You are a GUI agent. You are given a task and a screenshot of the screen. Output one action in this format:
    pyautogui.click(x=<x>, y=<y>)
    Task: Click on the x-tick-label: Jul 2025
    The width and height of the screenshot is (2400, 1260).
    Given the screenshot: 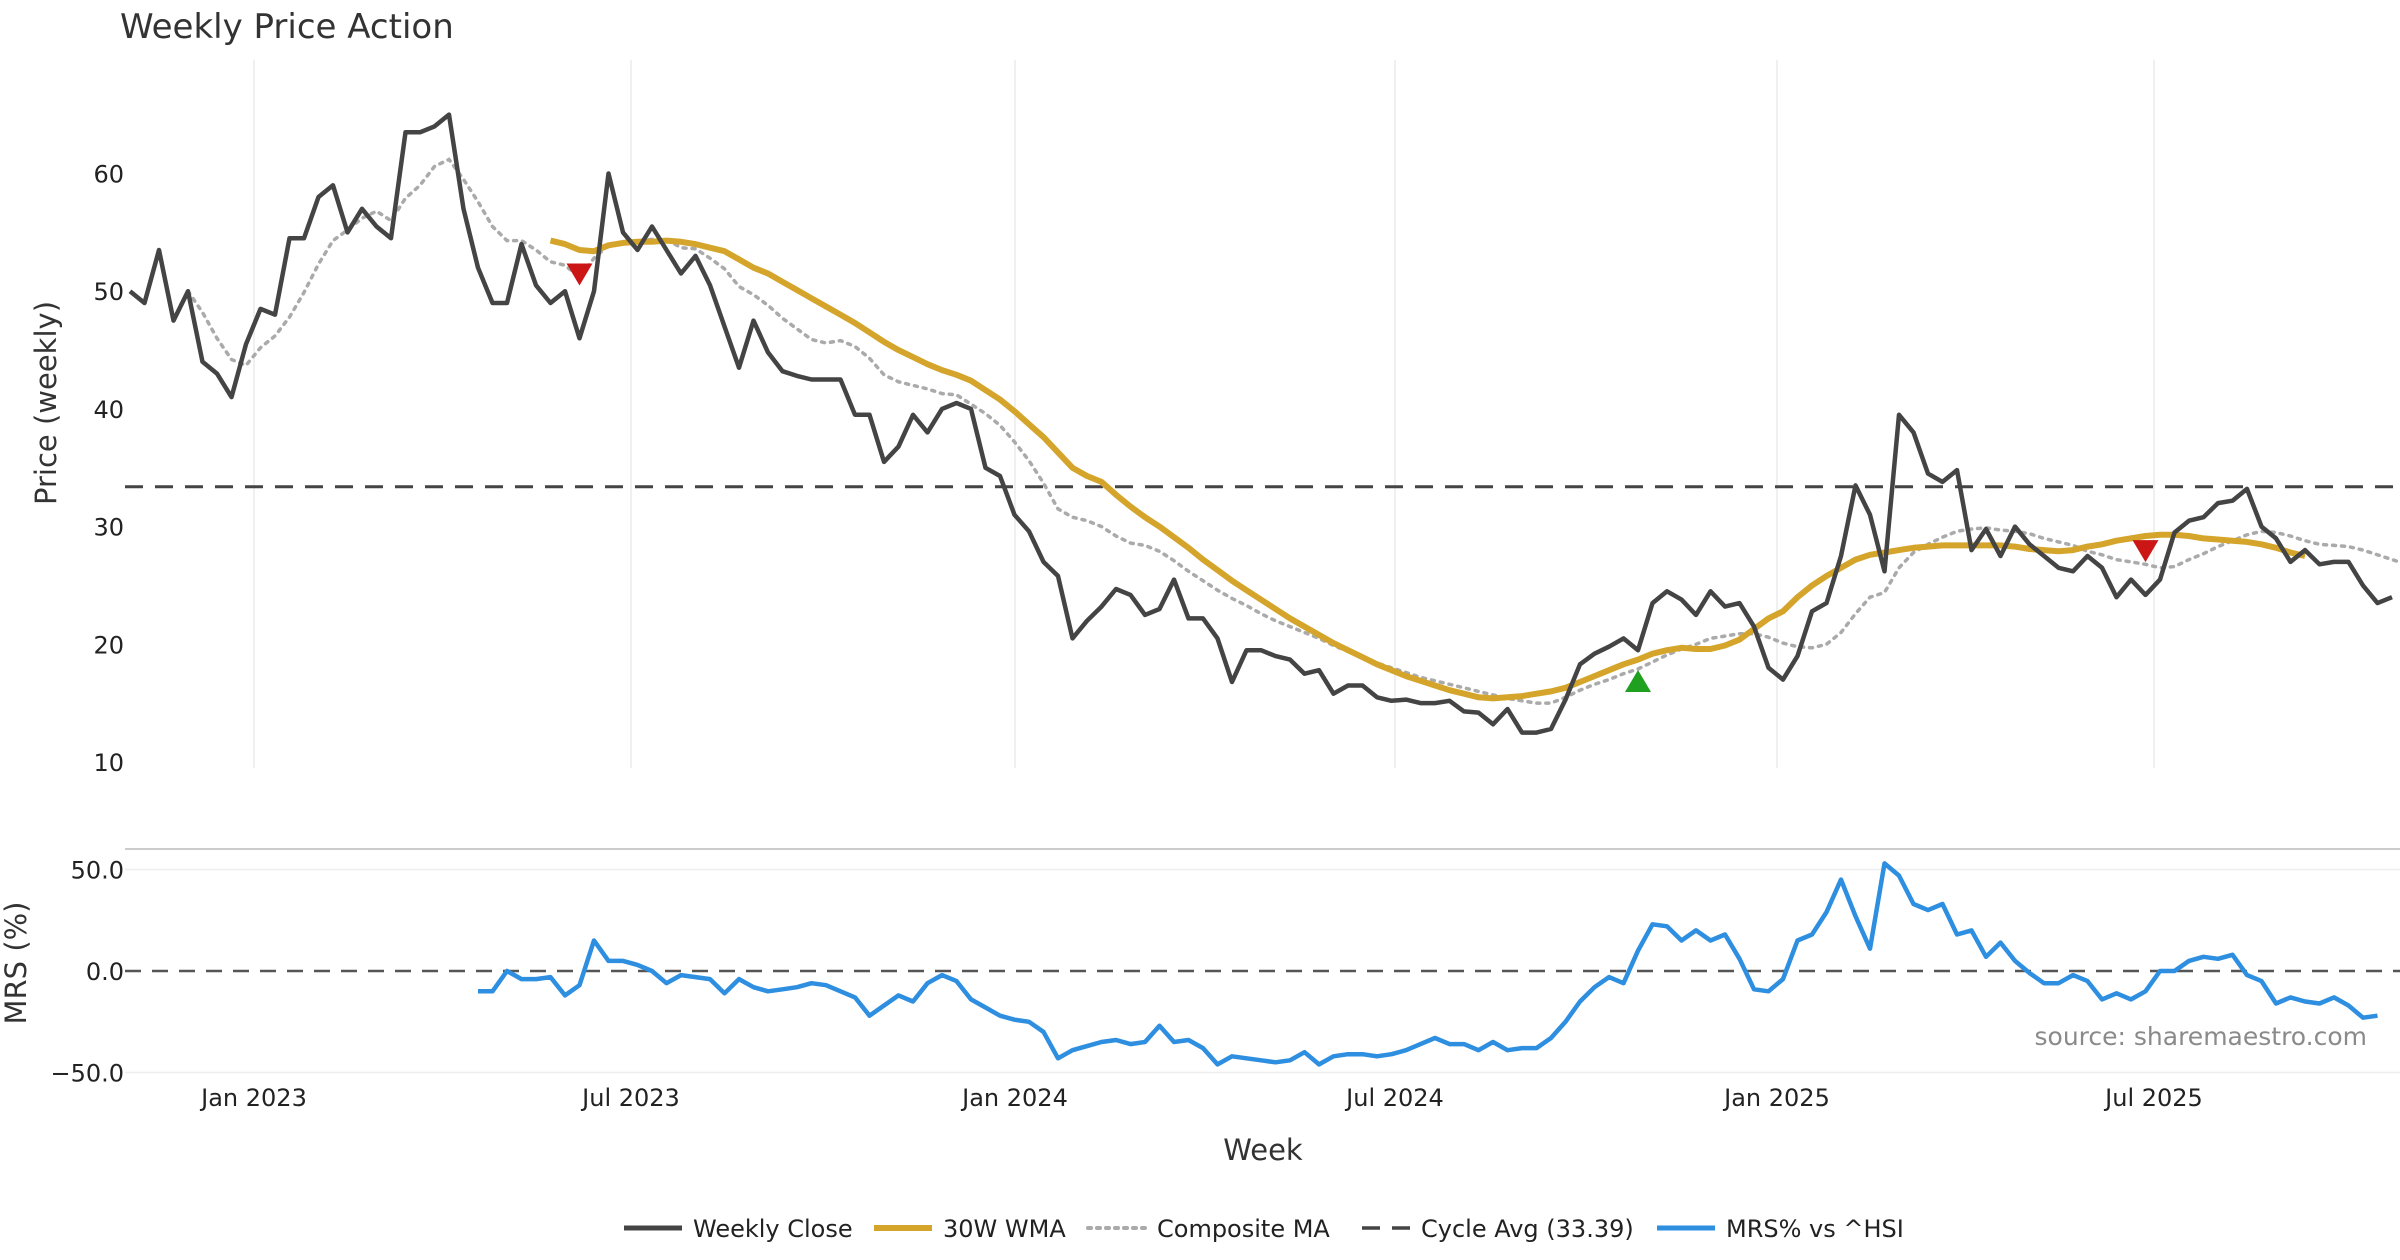 What is the action you would take?
    pyautogui.click(x=2153, y=1098)
    